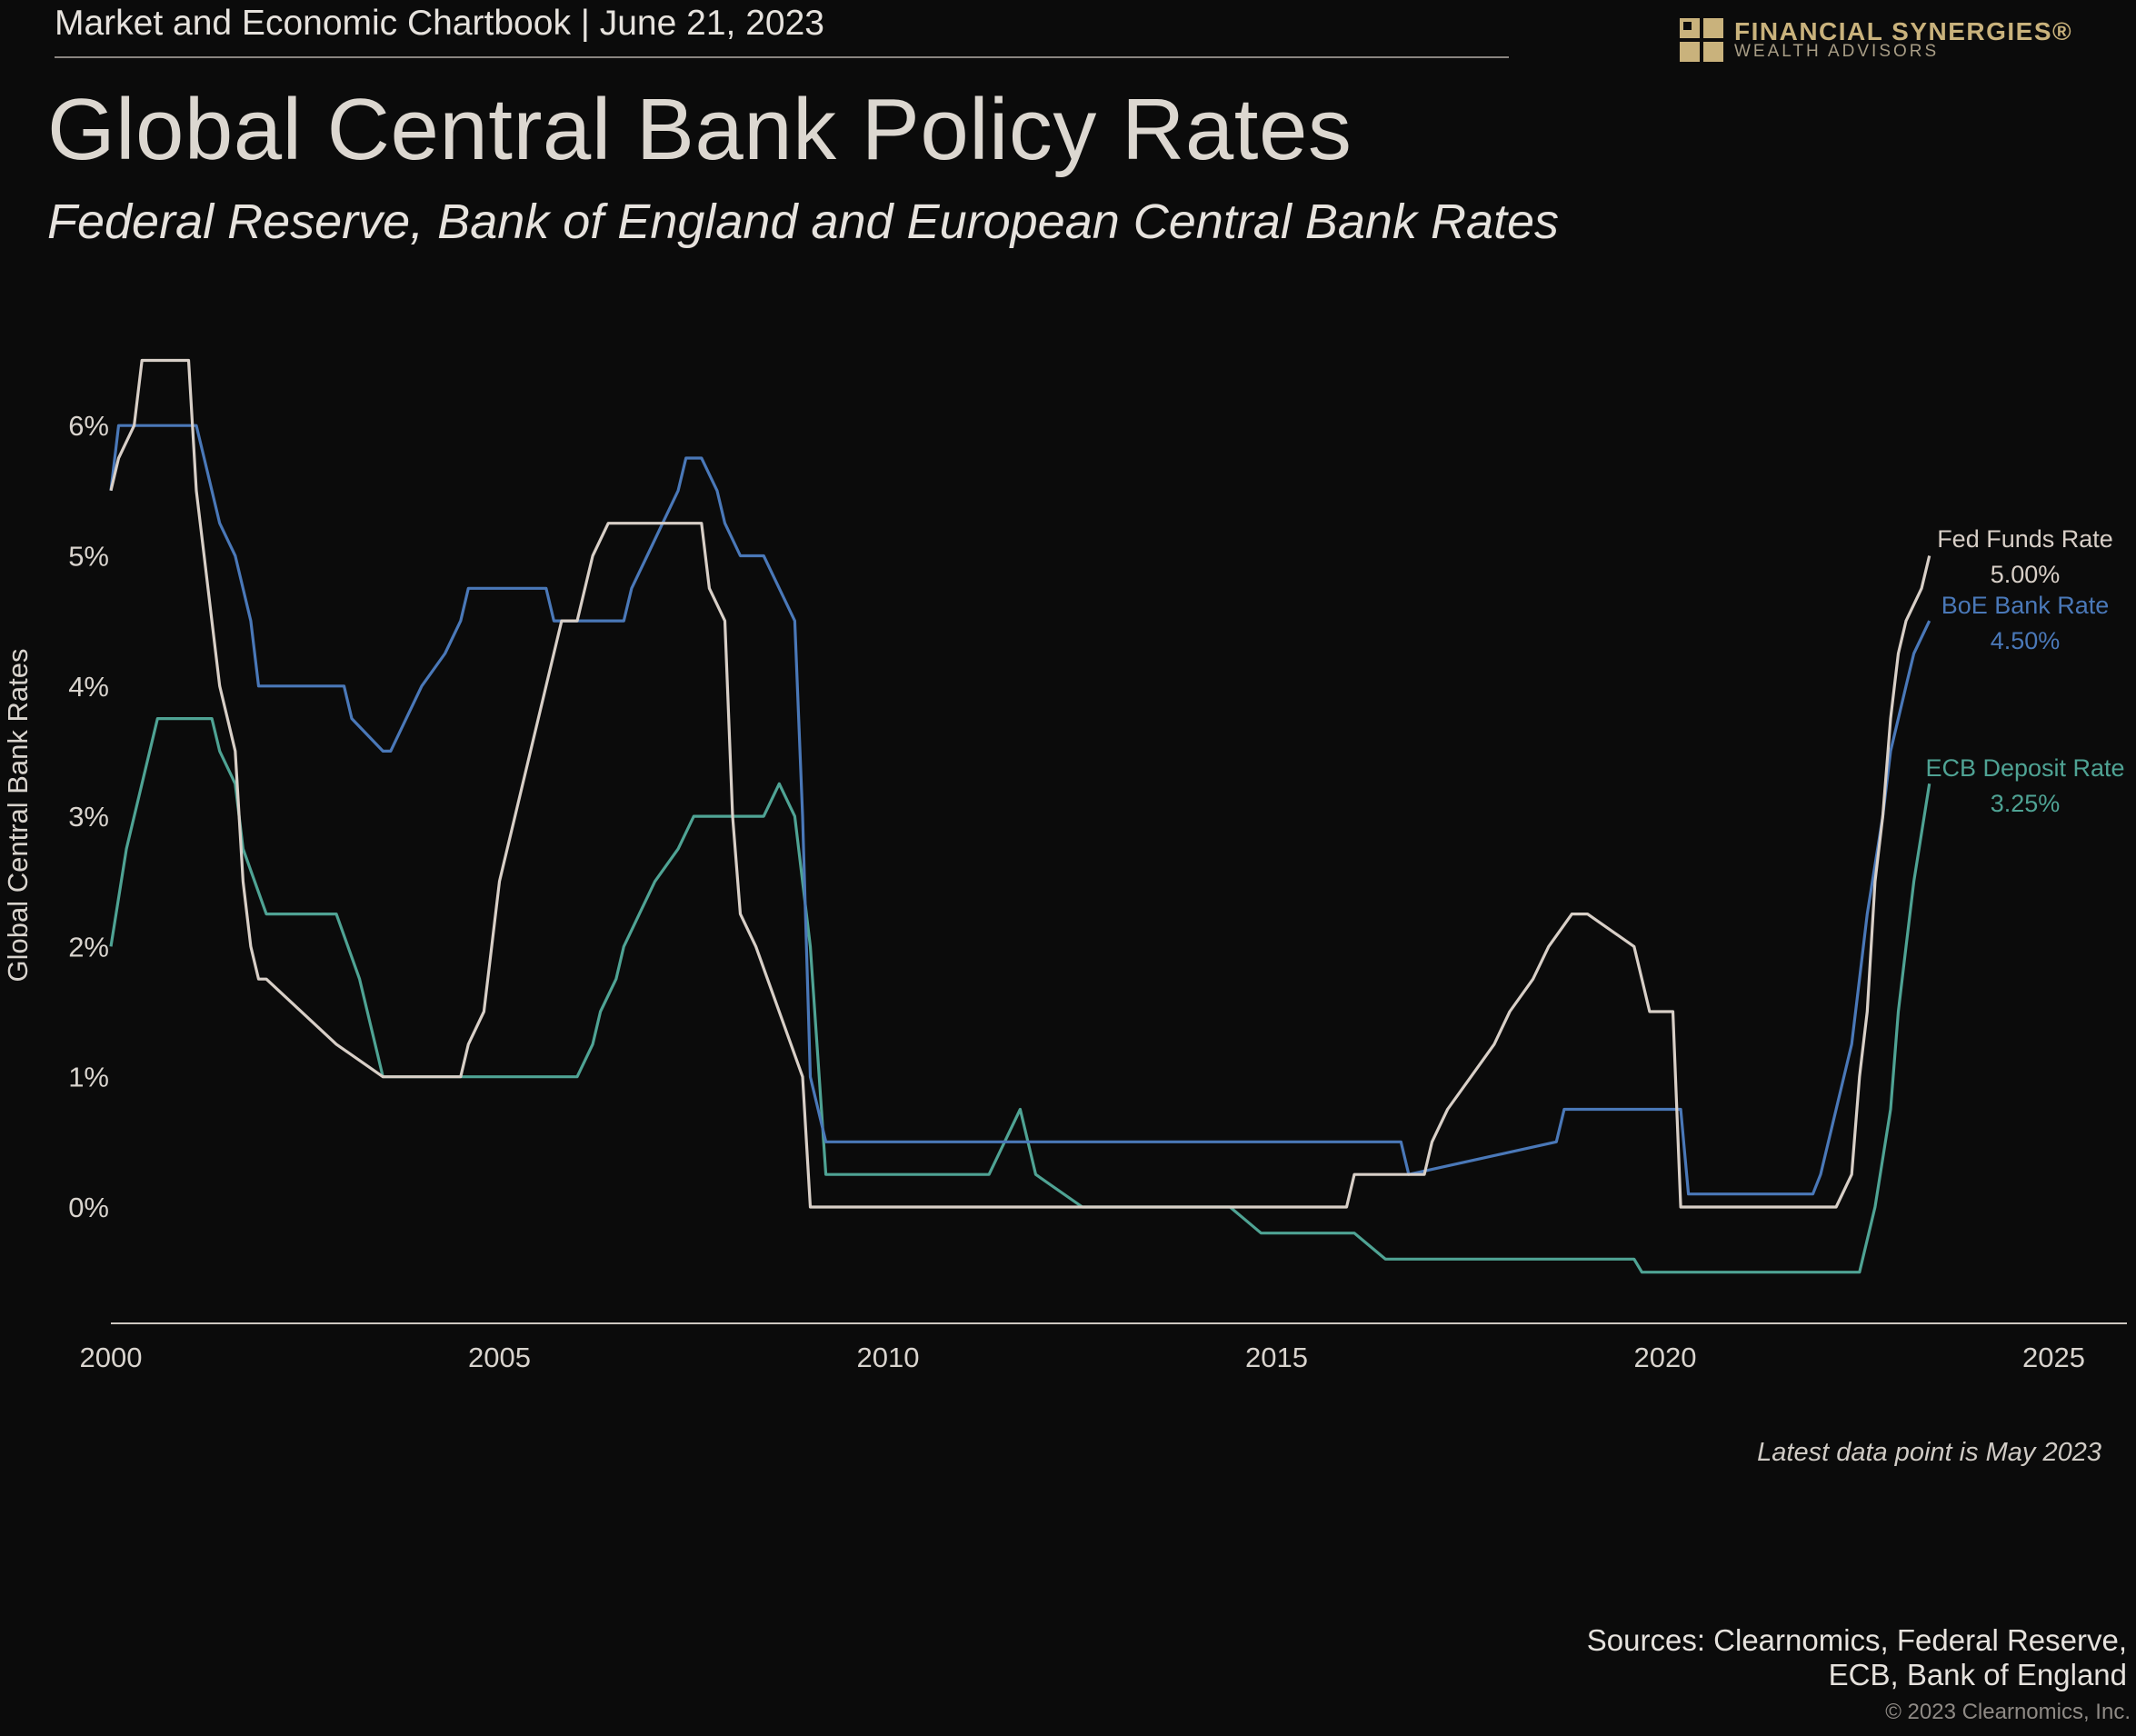  What do you see at coordinates (88, 1208) in the screenshot?
I see `y-tick-label: 0%` at bounding box center [88, 1208].